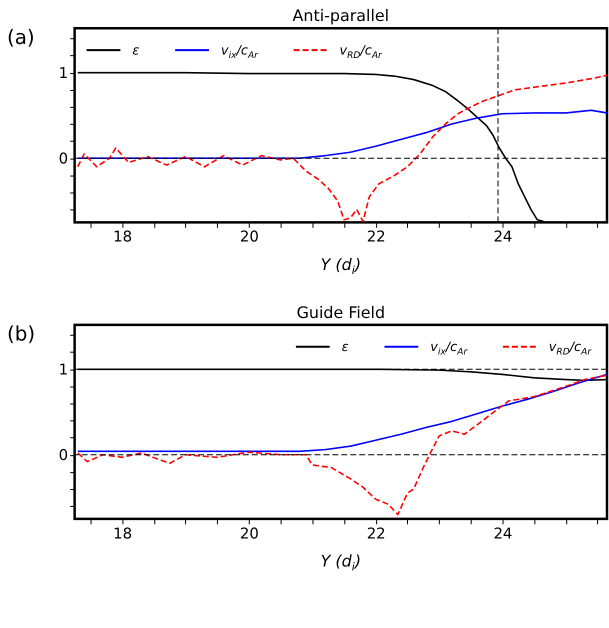 The height and width of the screenshot is (628, 609). Describe the element at coordinates (341, 312) in the screenshot. I see `chart-title: Guide Field` at that location.